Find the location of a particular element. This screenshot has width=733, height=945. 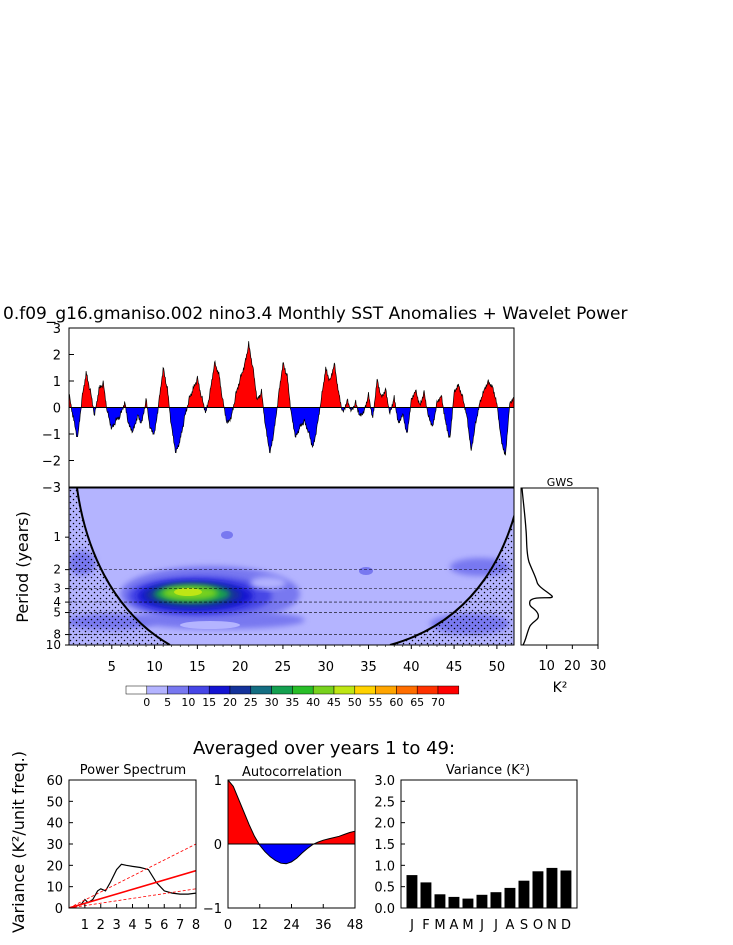

wavelet-xtick-label: 35 is located at coordinates (368, 667).